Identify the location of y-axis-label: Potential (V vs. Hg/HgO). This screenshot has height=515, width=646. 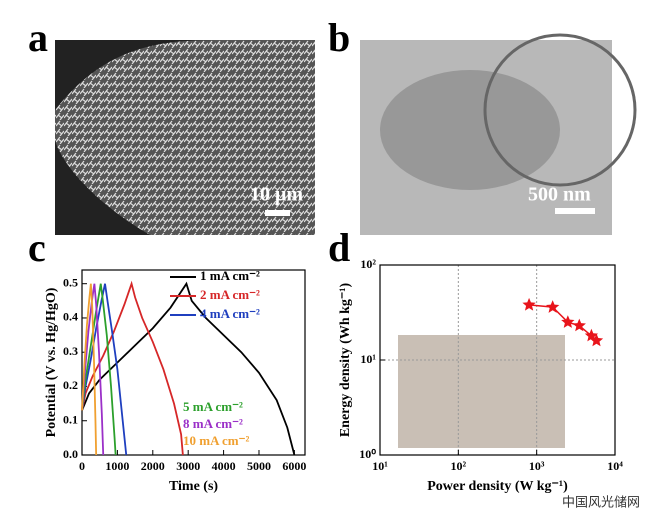
(51, 362).